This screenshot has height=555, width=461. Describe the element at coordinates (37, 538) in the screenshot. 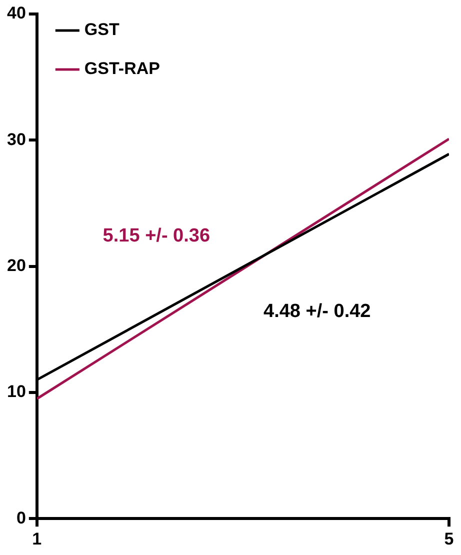

I see `x-tick-label: 1` at that location.